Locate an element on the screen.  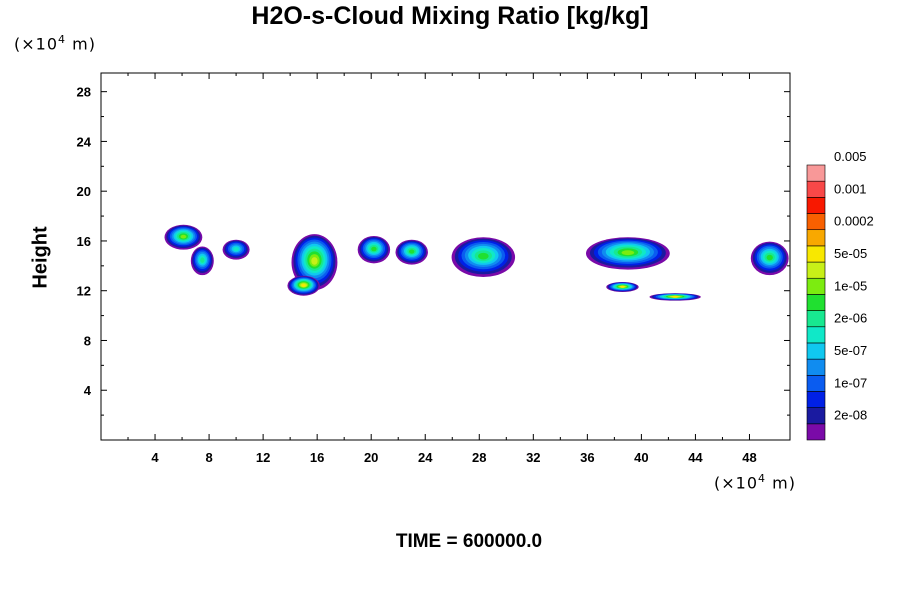
y-tick-label: 12 is located at coordinates (84, 291).